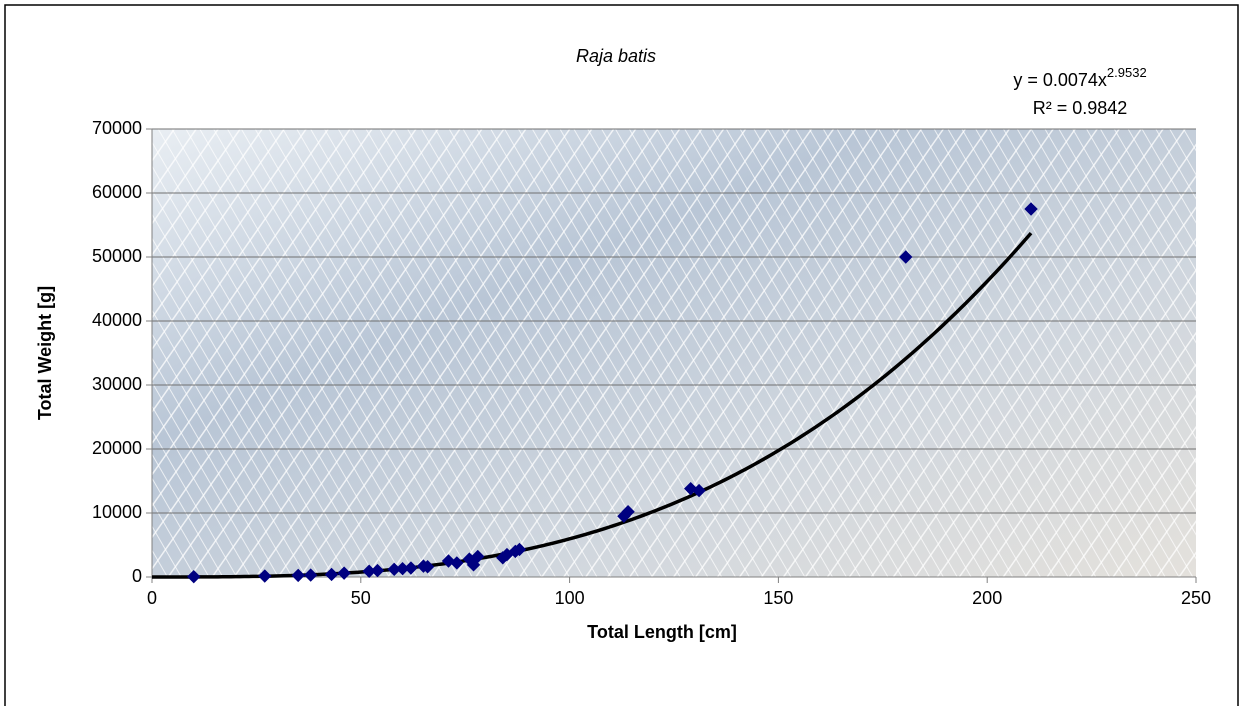 Image resolution: width=1243 pixels, height=711 pixels. What do you see at coordinates (45, 353) in the screenshot?
I see `y-axis-title: Total Weight [g]` at bounding box center [45, 353].